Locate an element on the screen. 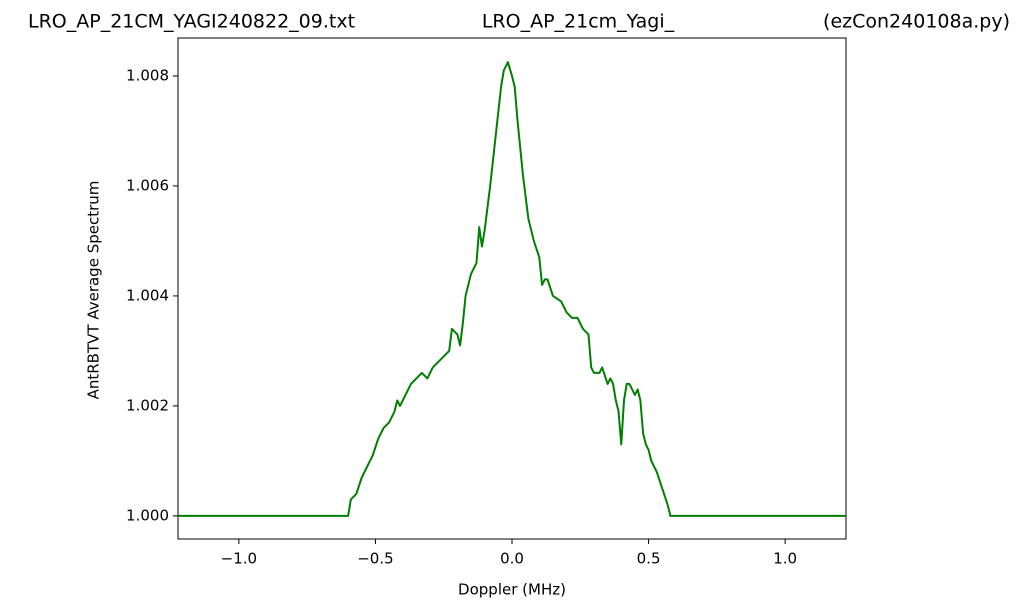 The image size is (1024, 611). x-tick-label: 0.0 is located at coordinates (512, 559).